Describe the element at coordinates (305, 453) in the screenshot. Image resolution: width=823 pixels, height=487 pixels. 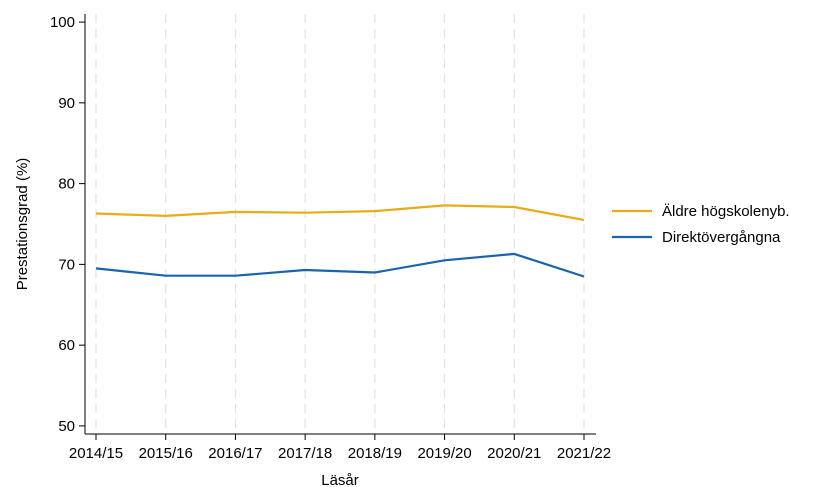
I see `x-tick-label: 2017/18` at that location.